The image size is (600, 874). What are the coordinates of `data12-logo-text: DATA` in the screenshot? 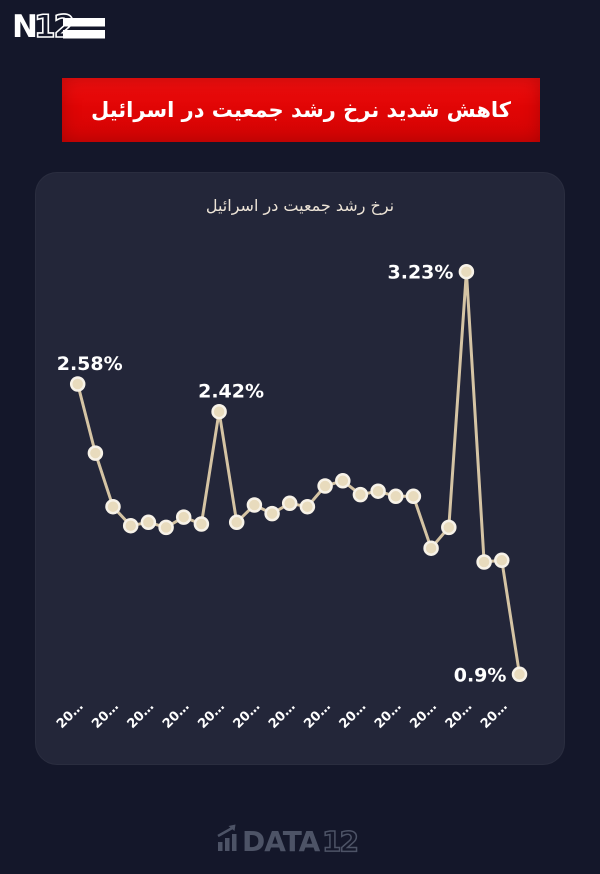 It's located at (281, 841).